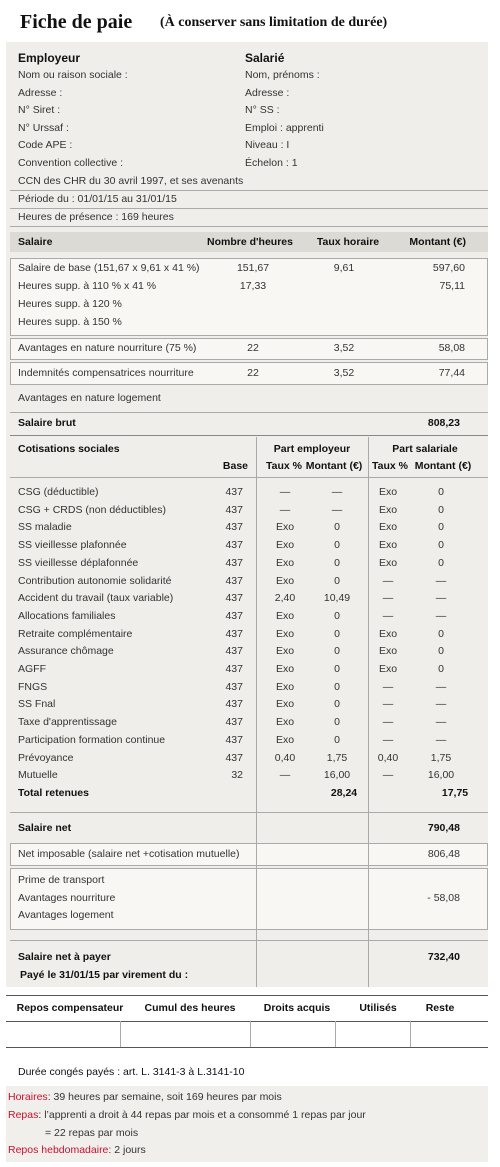 The image size is (500, 1167). I want to click on cell-value: 22, so click(253, 348).